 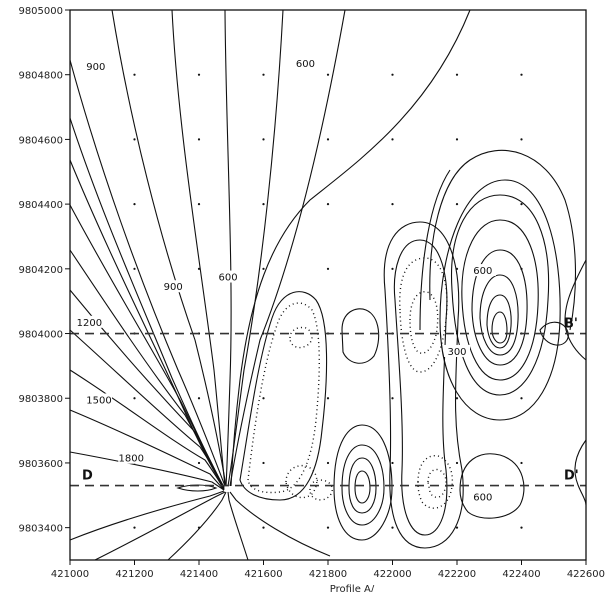 What do you see at coordinates (87, 476) in the screenshot?
I see `profile-start-label: D` at bounding box center [87, 476].